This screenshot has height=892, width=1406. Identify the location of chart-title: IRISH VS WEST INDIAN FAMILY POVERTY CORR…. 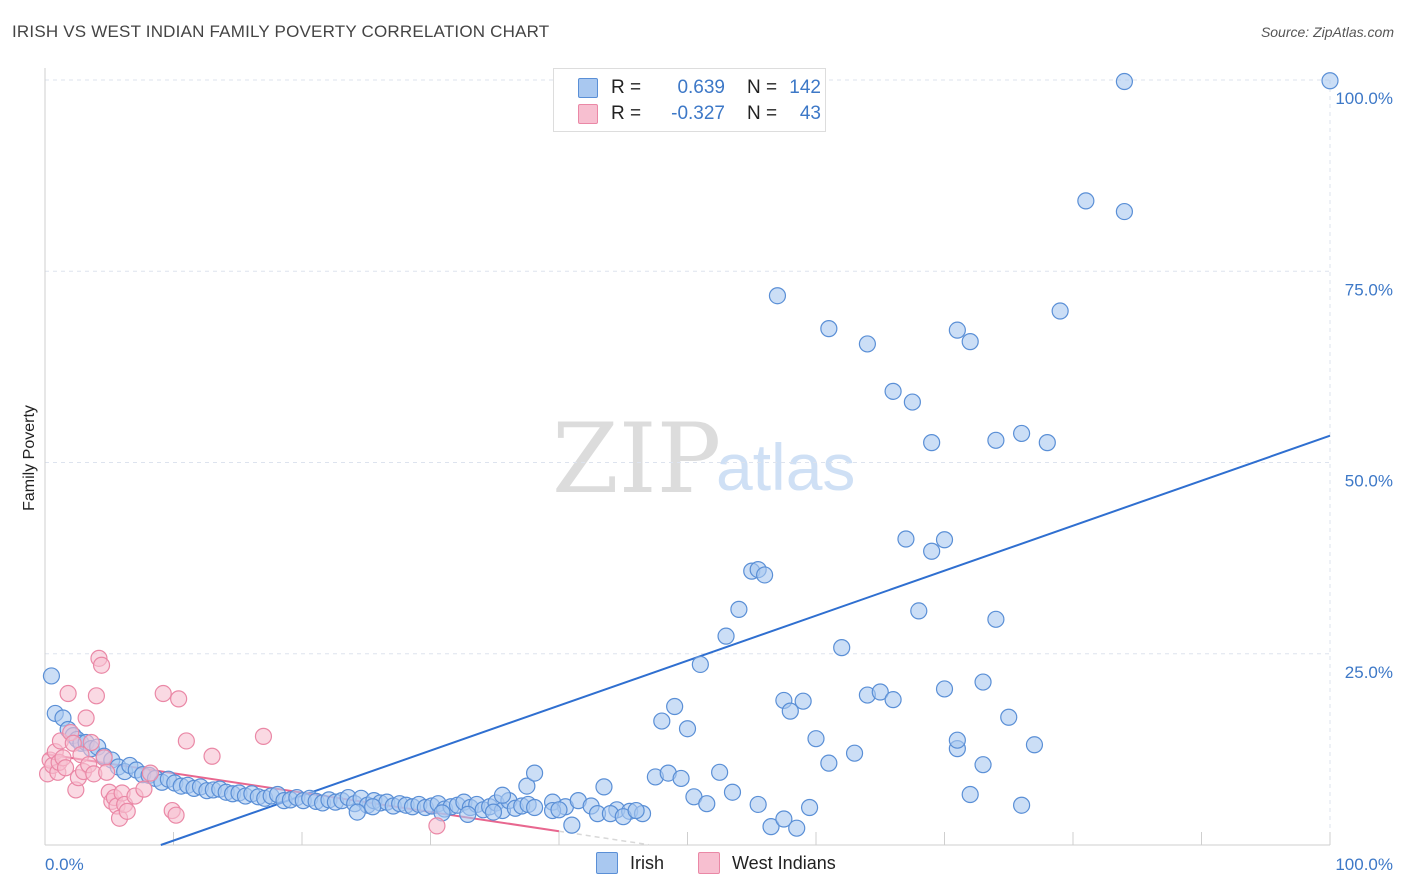
(281, 31).